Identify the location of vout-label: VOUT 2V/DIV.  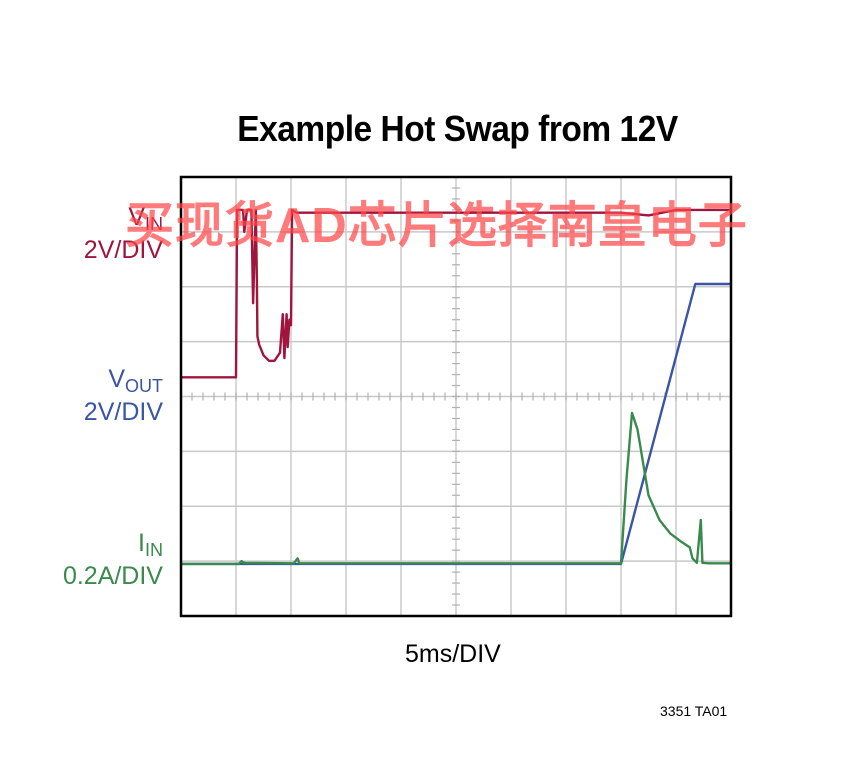
(123, 395).